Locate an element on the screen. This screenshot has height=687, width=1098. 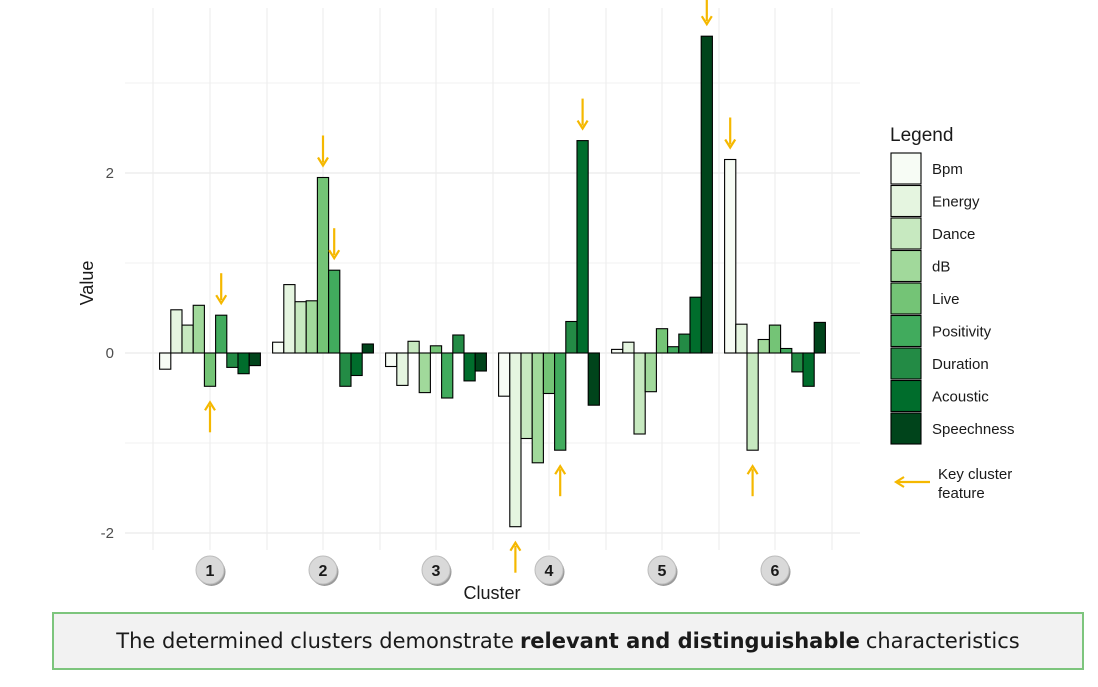
x-tick-label: 5 is located at coordinates (662, 571).